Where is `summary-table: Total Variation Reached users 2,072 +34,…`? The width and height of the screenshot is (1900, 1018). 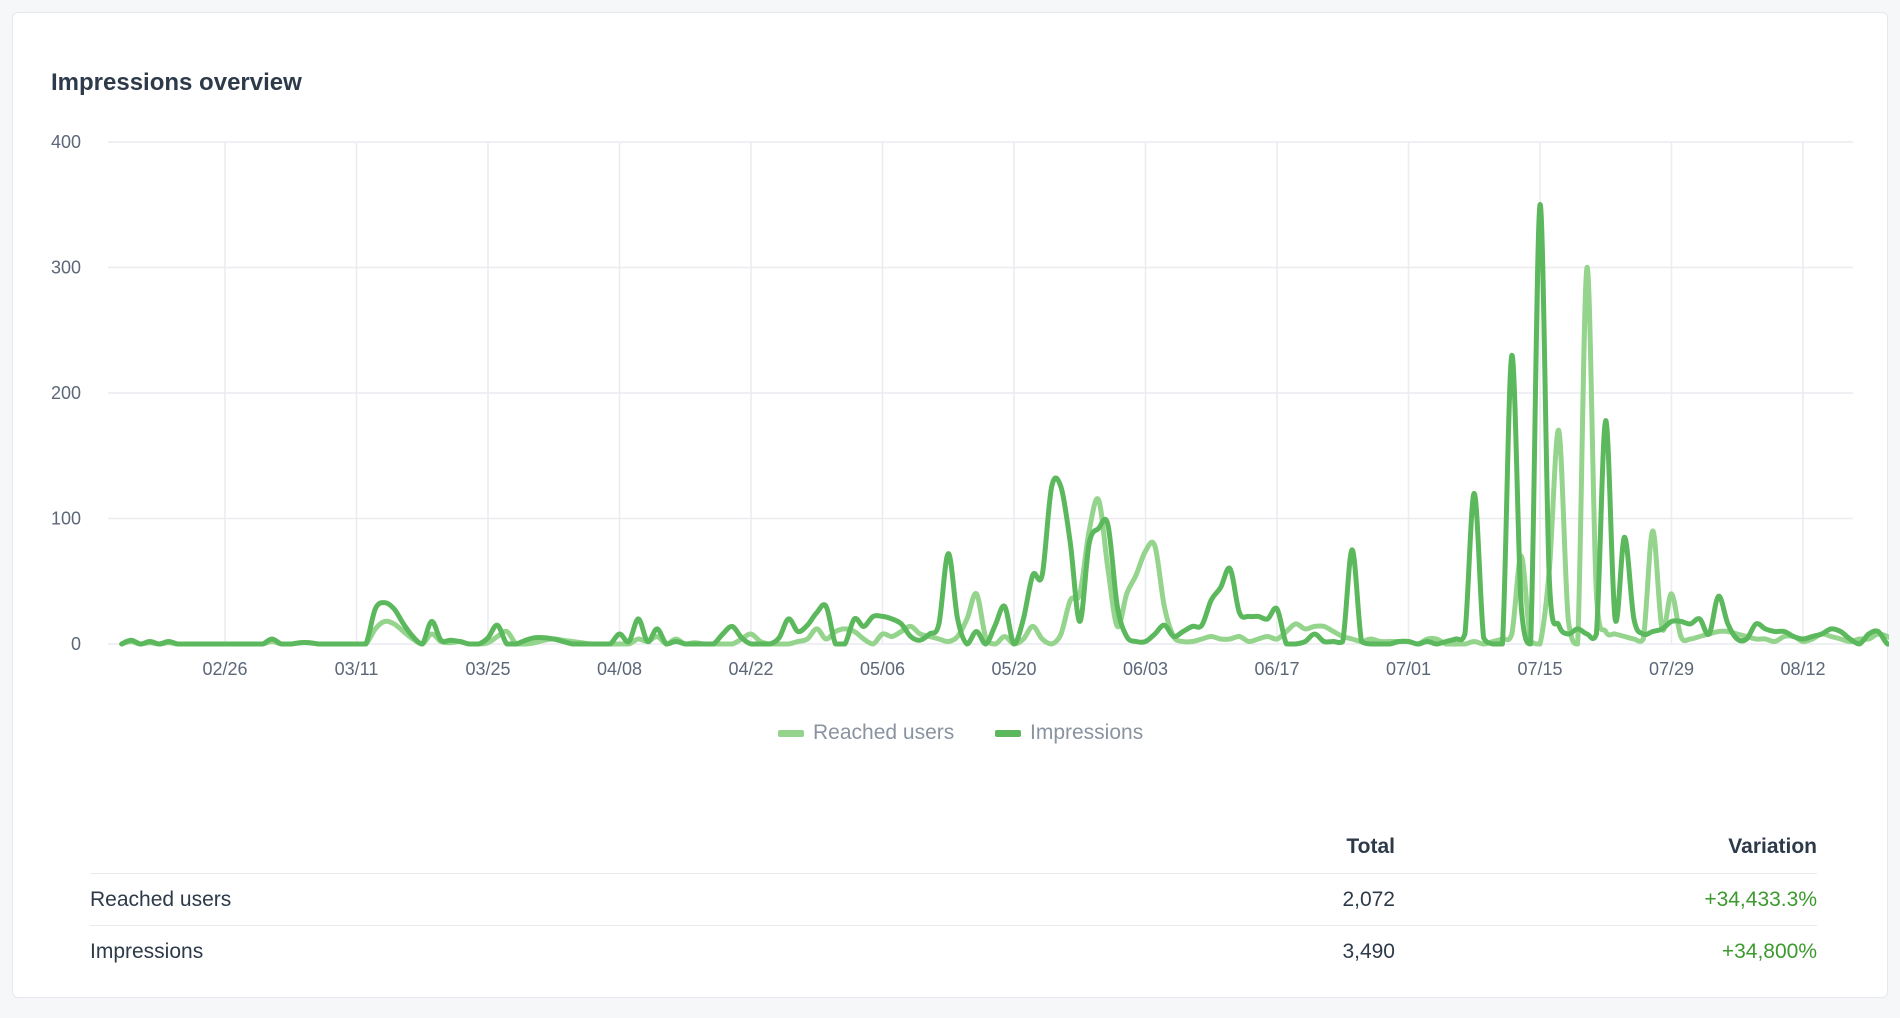 summary-table: Total Variation Reached users 2,072 +34,… is located at coordinates (953, 899).